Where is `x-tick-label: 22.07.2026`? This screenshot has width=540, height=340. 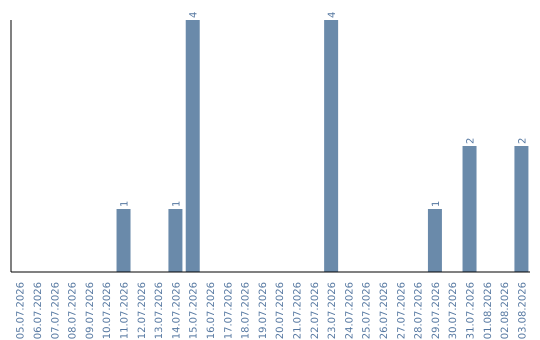 x-tick-label: 22.07.2026 is located at coordinates (315, 311).